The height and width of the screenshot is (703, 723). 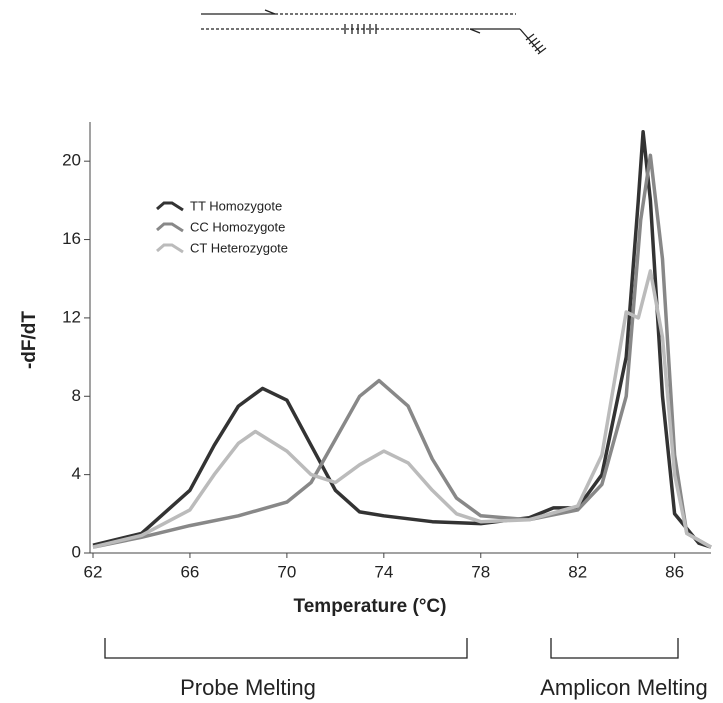 I want to click on y-axis-title: -dF/dT, so click(x=29, y=340).